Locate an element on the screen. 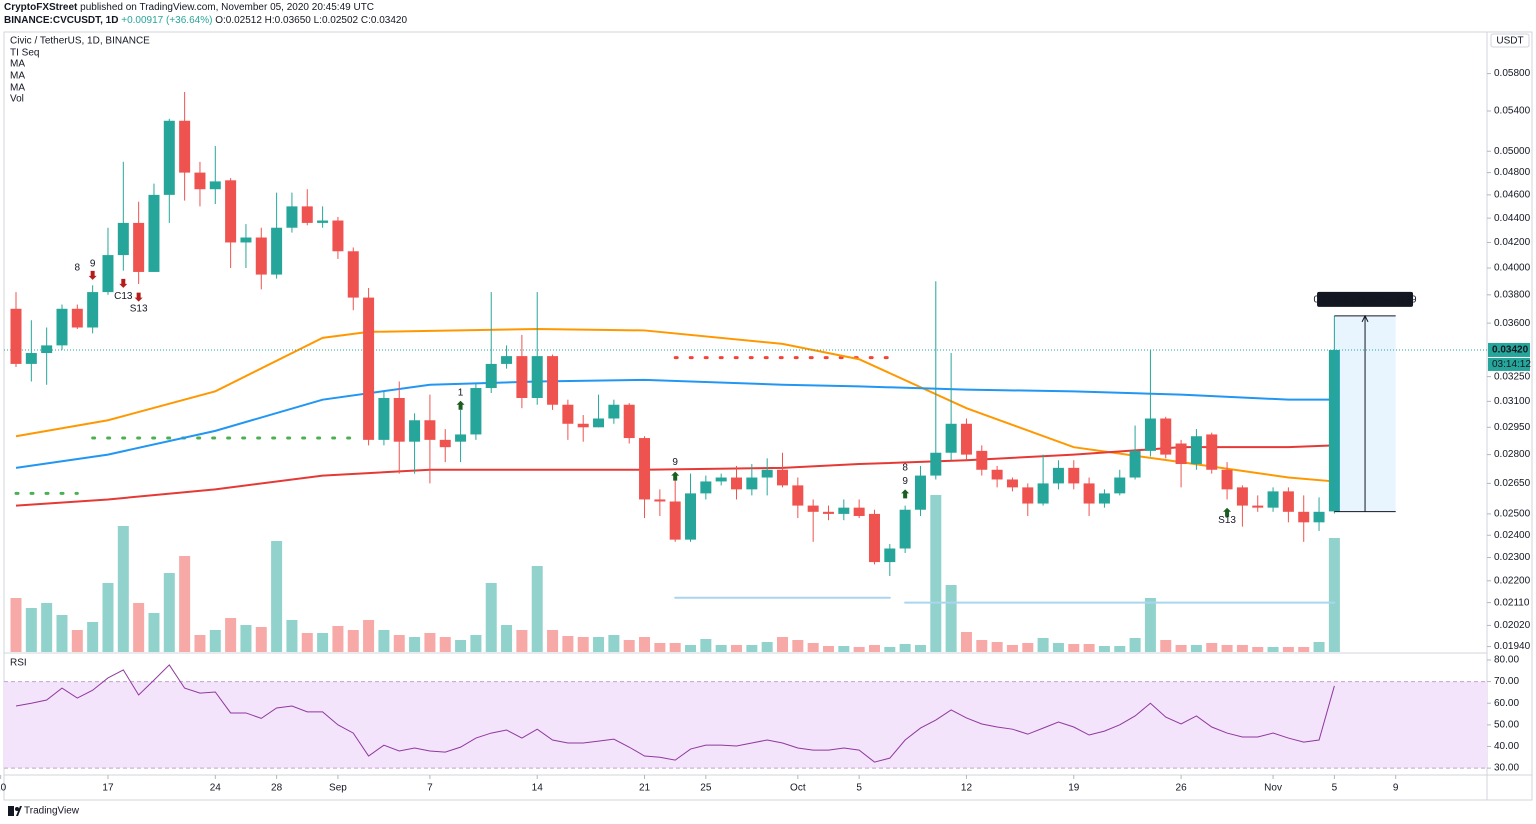 The image size is (1536, 824). symbol: BINANCE:CVCUSDT, 1D is located at coordinates (61, 20).